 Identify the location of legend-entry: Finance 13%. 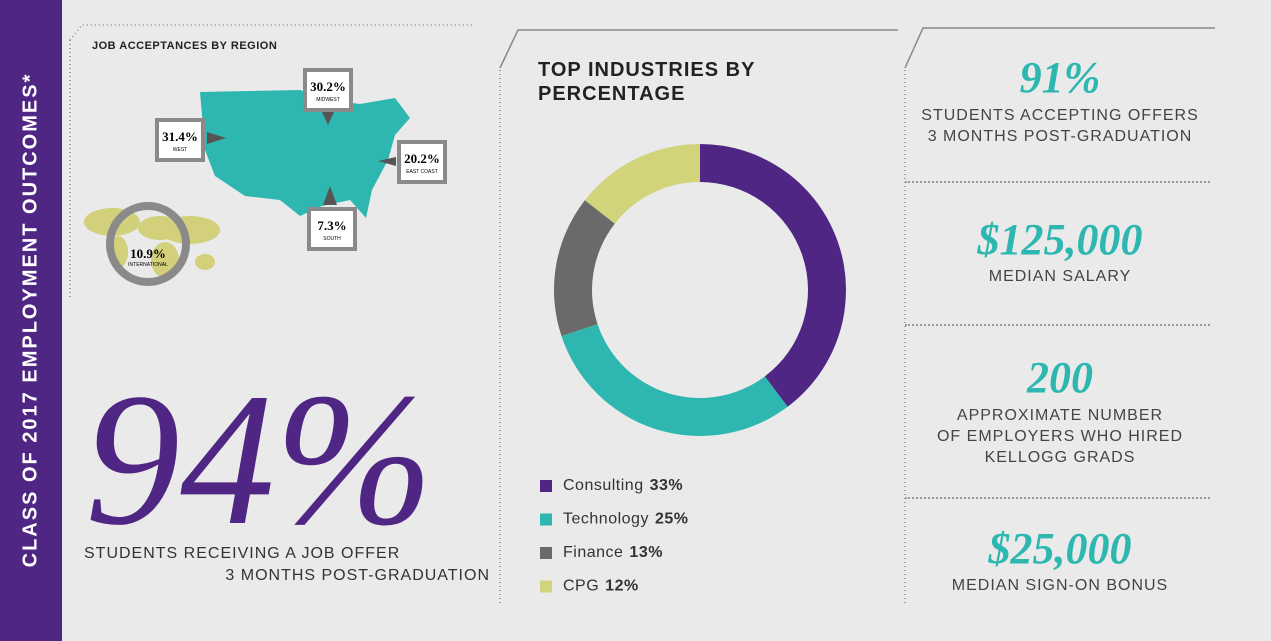
(613, 552).